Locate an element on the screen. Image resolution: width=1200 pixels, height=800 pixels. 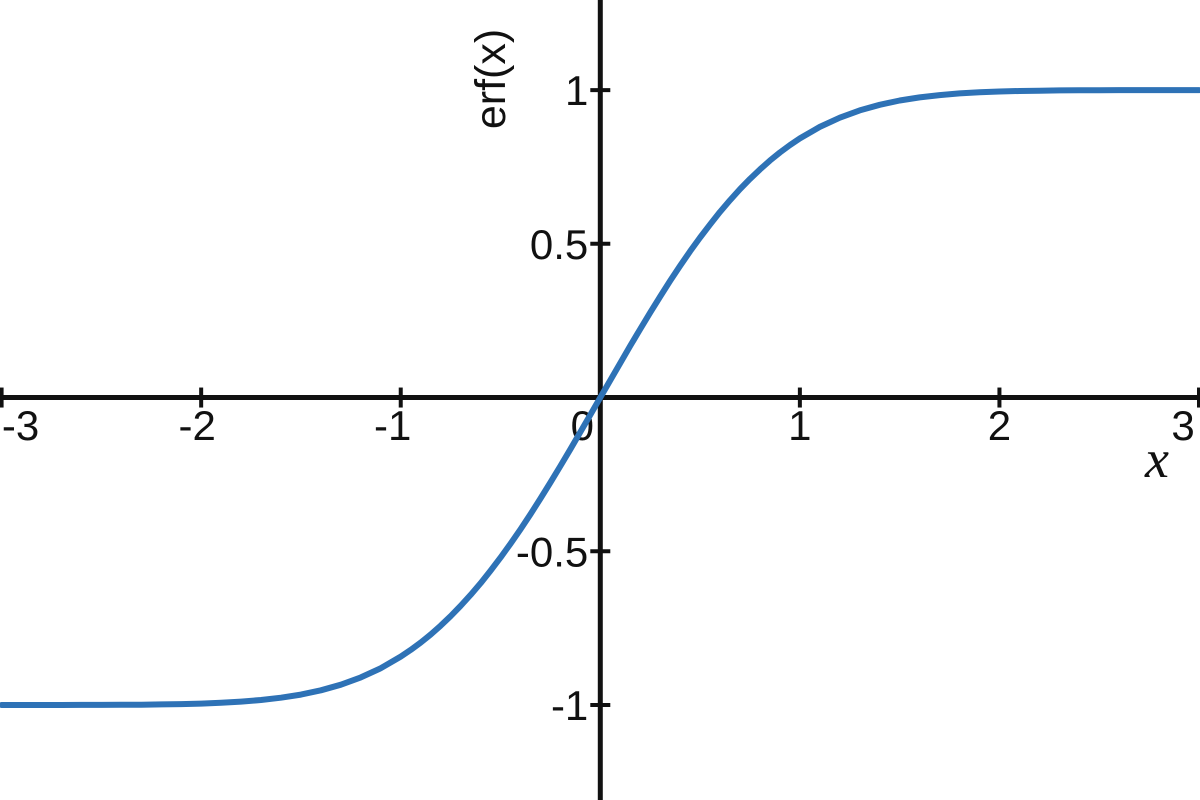
y-tick-label: -0.5 is located at coordinates (552, 551).